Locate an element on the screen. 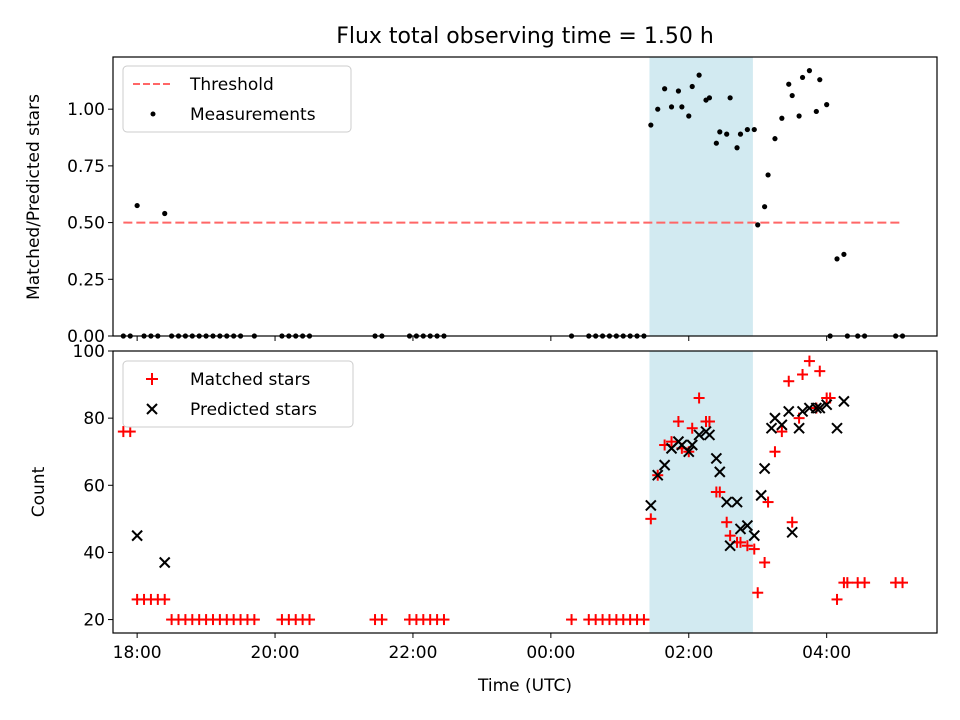  top-legend-box is located at coordinates (237, 99).